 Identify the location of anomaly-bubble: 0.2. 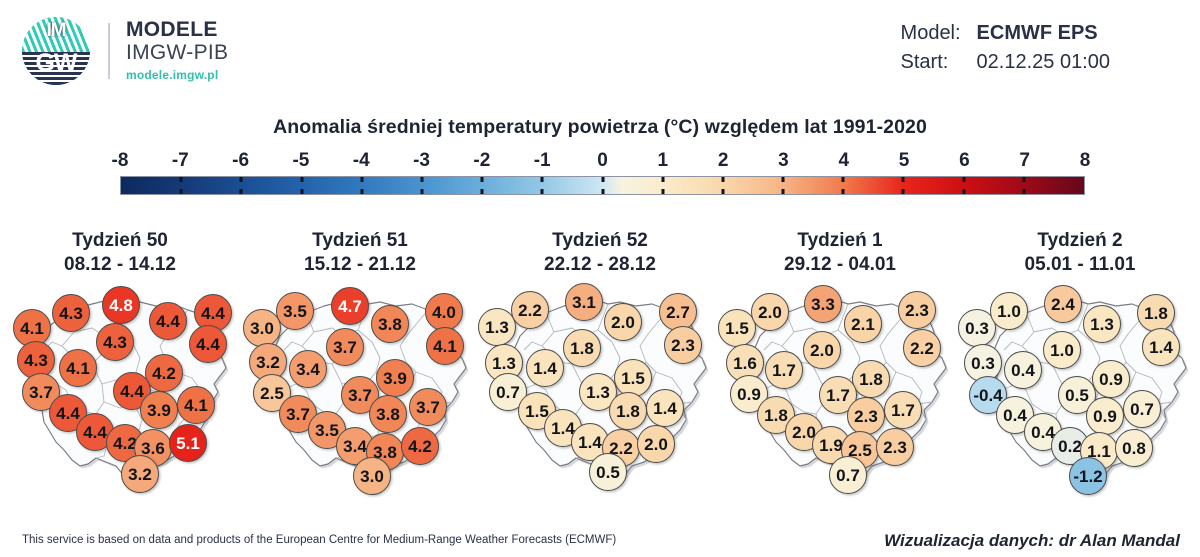
(1070, 446).